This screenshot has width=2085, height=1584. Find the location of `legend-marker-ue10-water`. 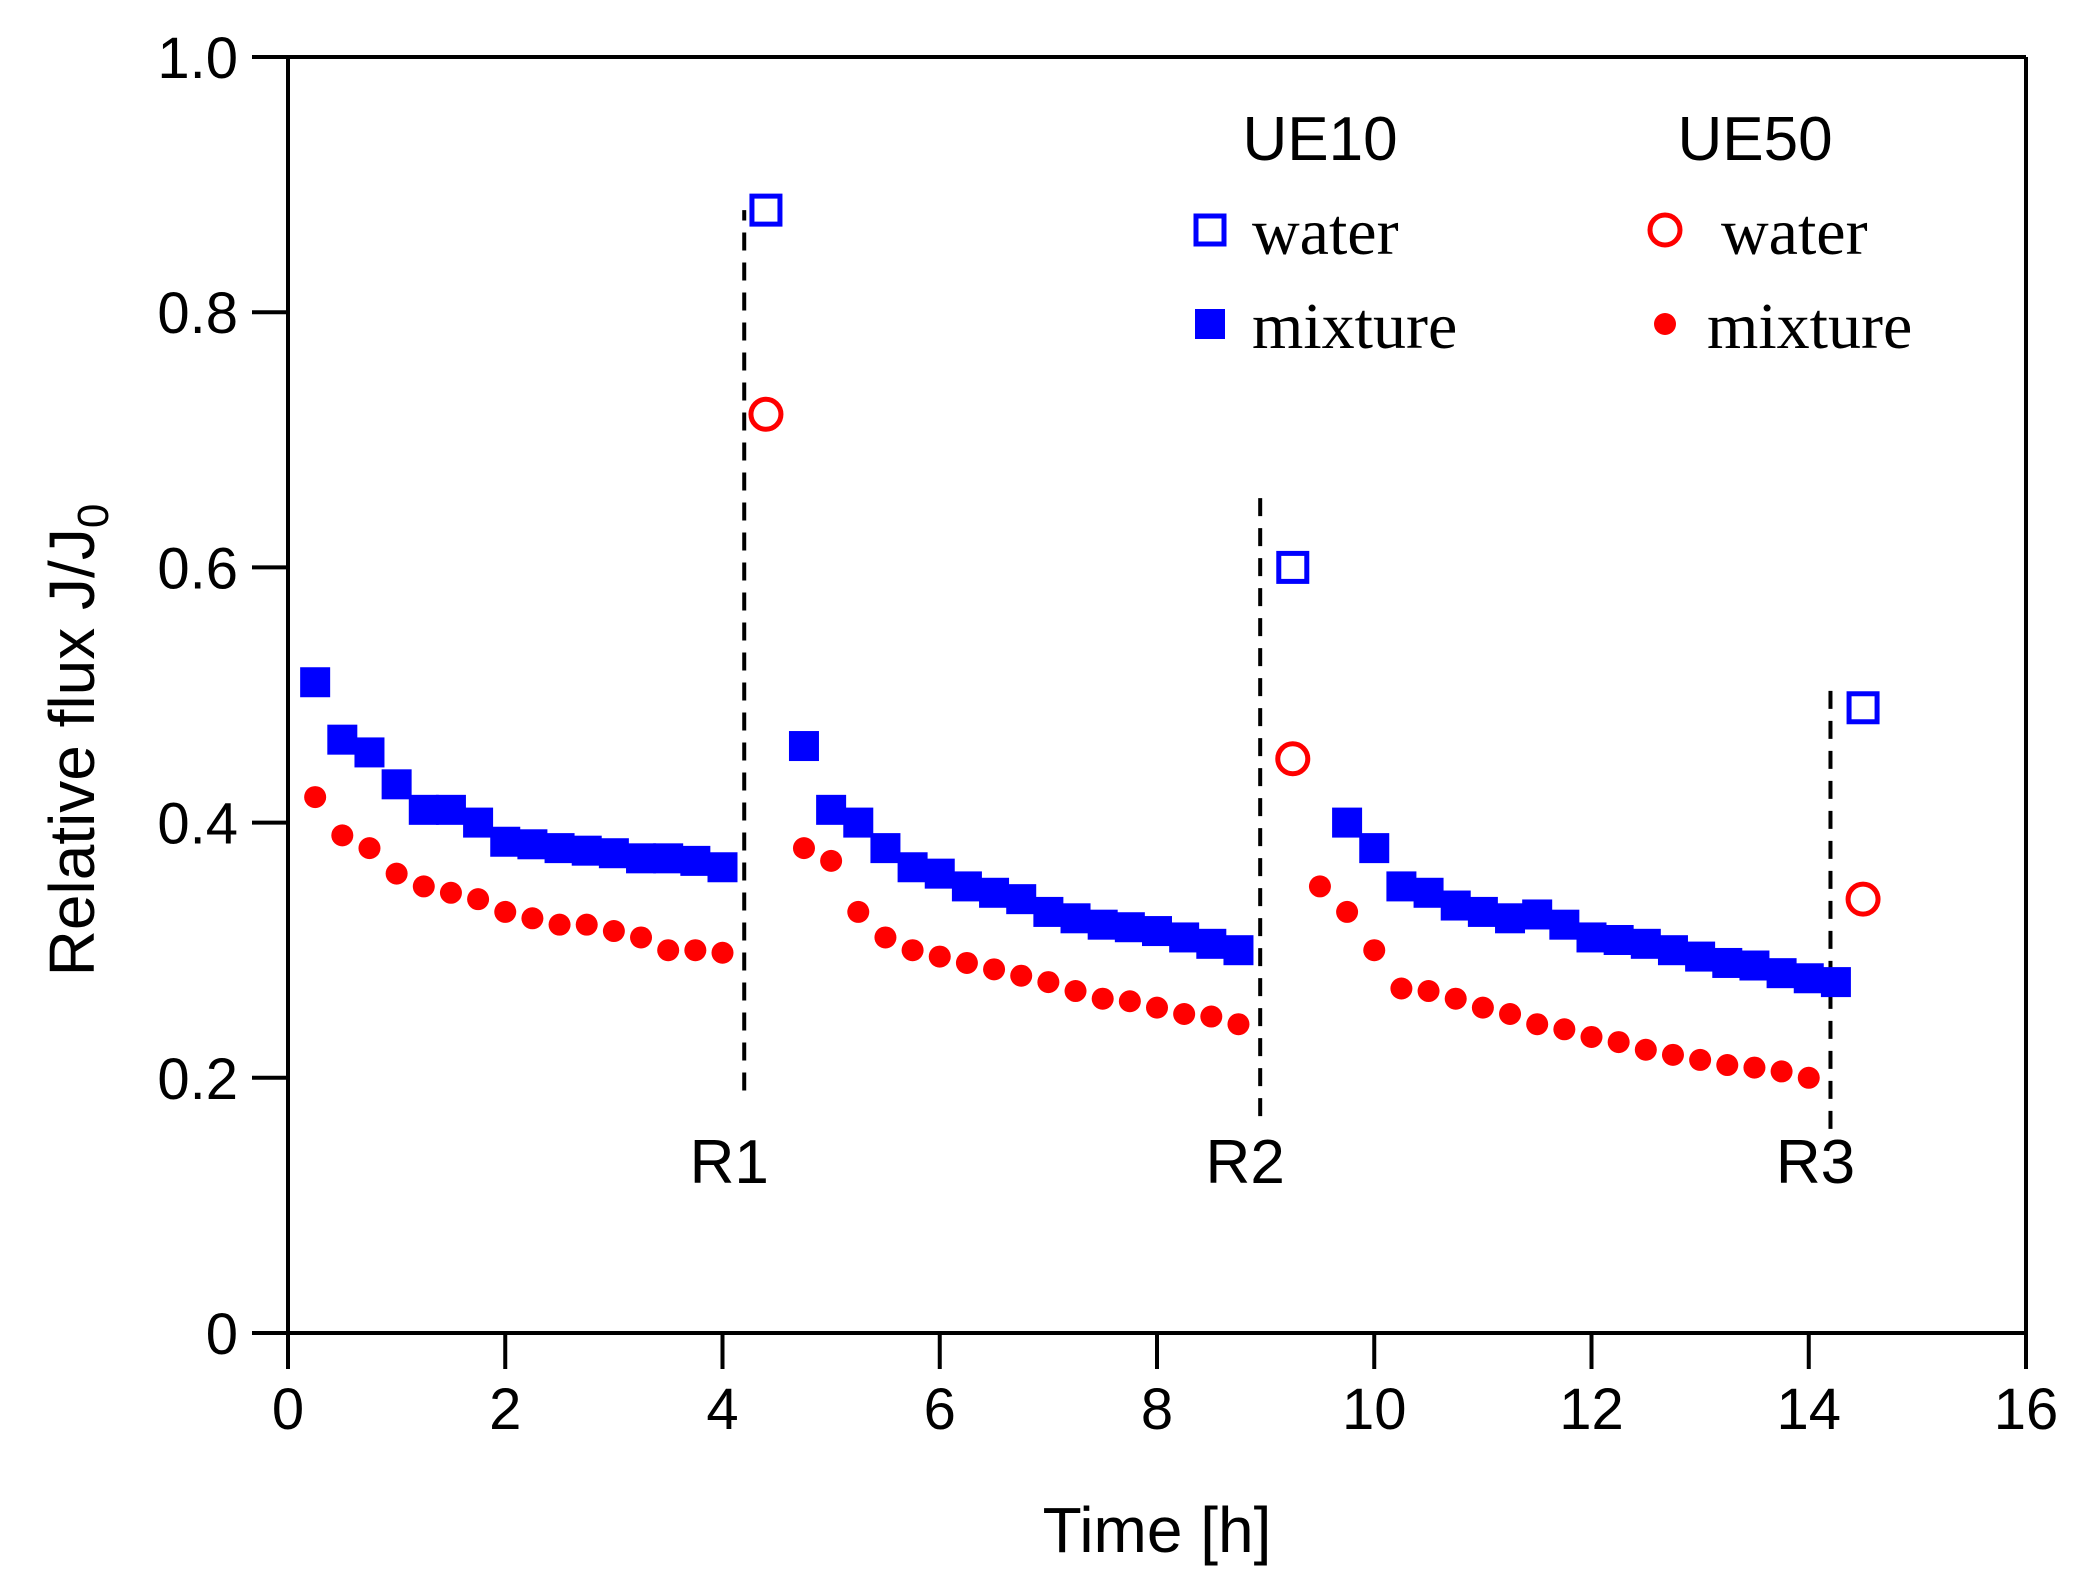

legend-marker-ue10-water is located at coordinates (1210, 230).